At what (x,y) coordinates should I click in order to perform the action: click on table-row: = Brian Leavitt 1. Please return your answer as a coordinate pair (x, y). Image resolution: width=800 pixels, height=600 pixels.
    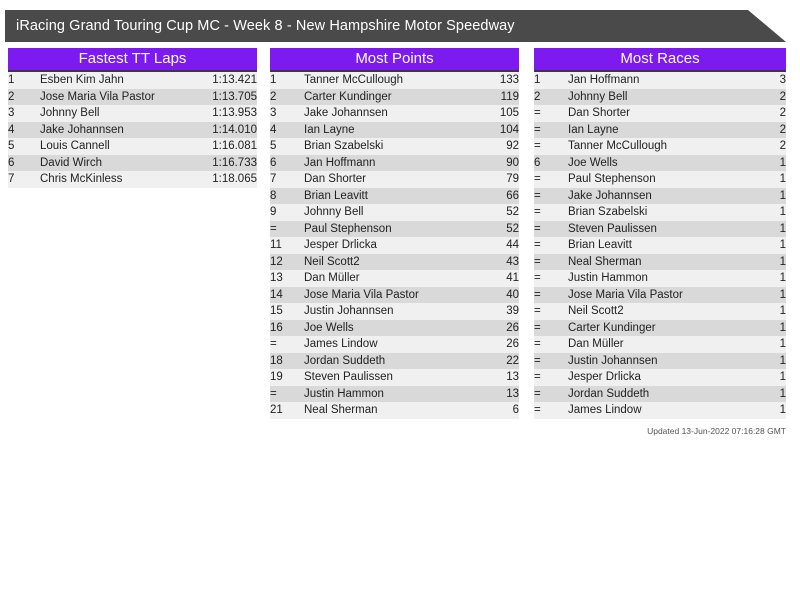
    Looking at the image, I should click on (660, 245).